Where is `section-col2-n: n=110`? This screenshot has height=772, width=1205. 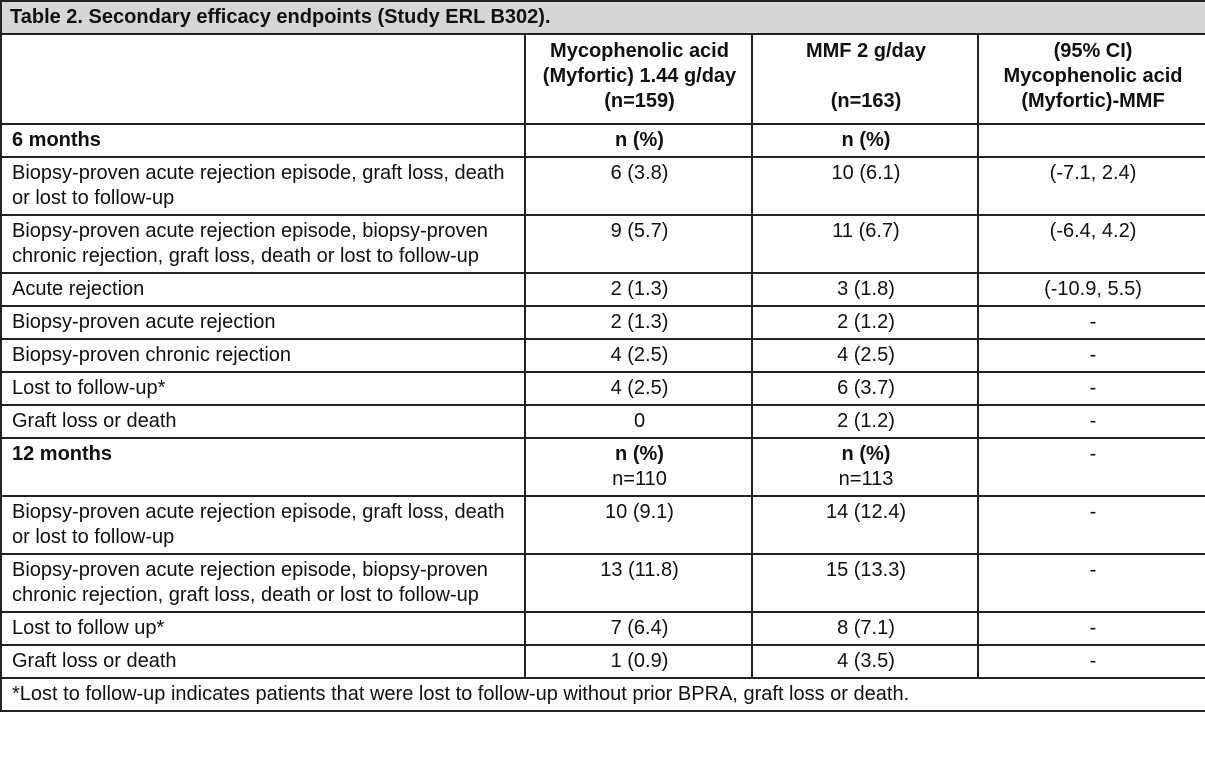
section-col2-n: n=110 is located at coordinates (639, 479).